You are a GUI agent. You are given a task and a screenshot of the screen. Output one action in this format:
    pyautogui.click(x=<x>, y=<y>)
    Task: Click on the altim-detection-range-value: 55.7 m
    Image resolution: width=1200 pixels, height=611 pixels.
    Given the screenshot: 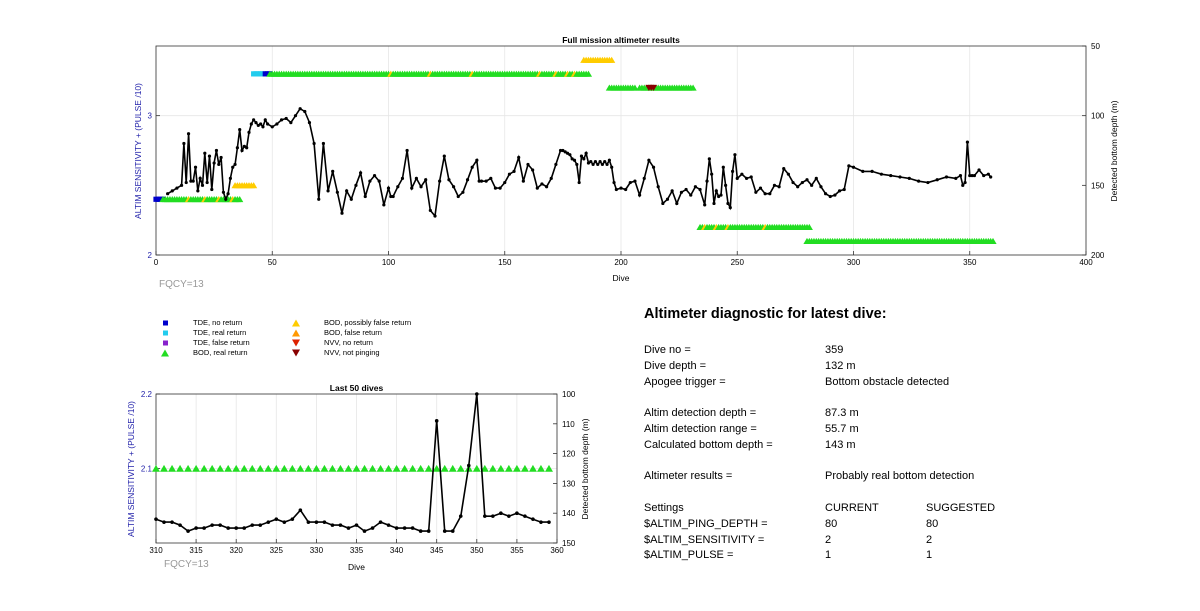 What is the action you would take?
    pyautogui.click(x=842, y=428)
    